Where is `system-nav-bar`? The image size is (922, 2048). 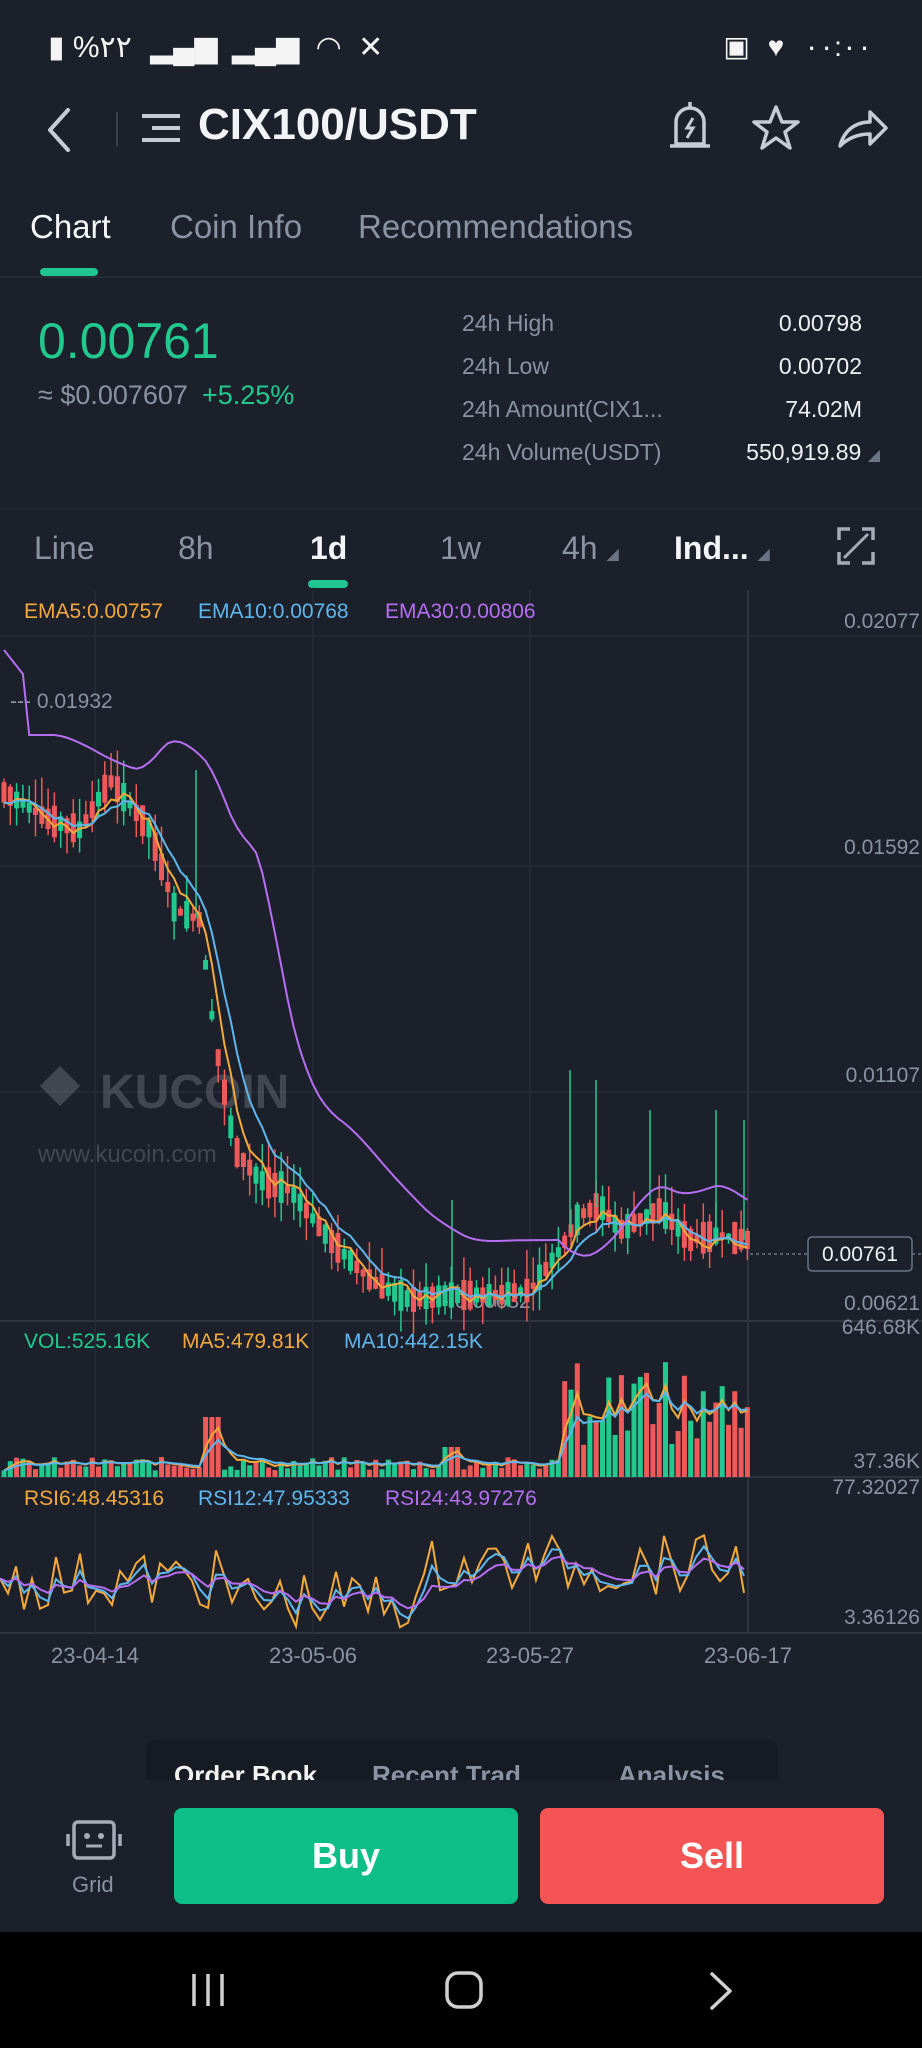 system-nav-bar is located at coordinates (461, 1990).